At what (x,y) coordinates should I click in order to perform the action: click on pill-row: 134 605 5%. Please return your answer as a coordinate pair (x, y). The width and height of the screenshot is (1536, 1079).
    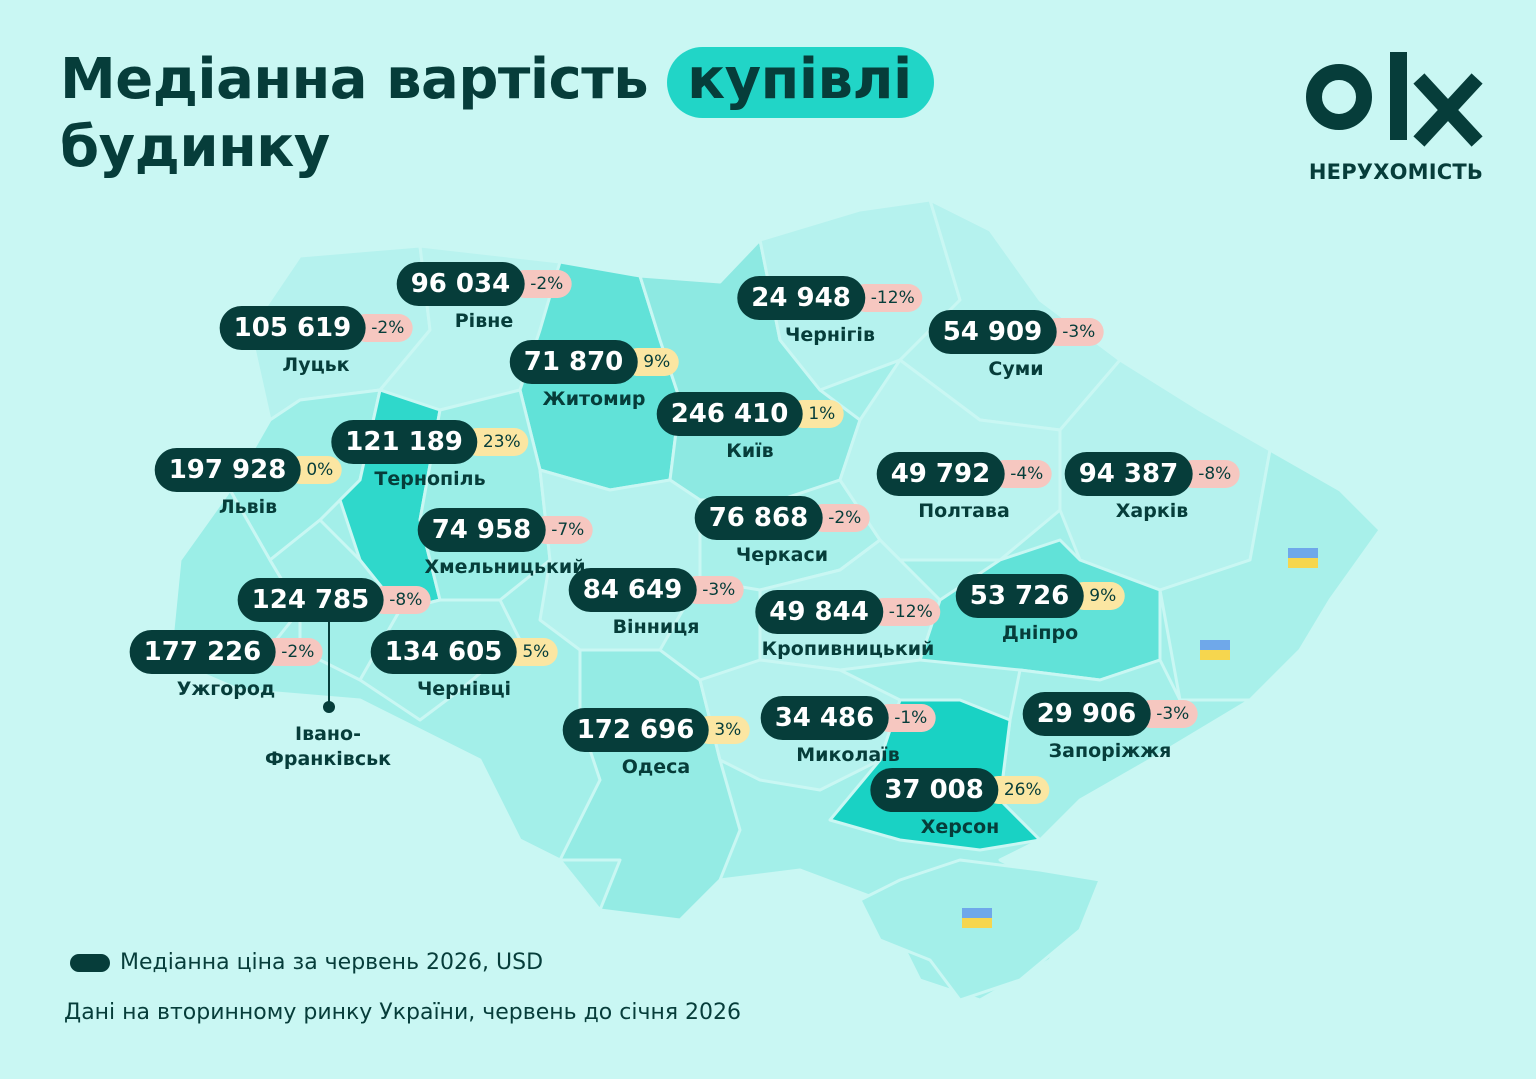
    Looking at the image, I should click on (464, 652).